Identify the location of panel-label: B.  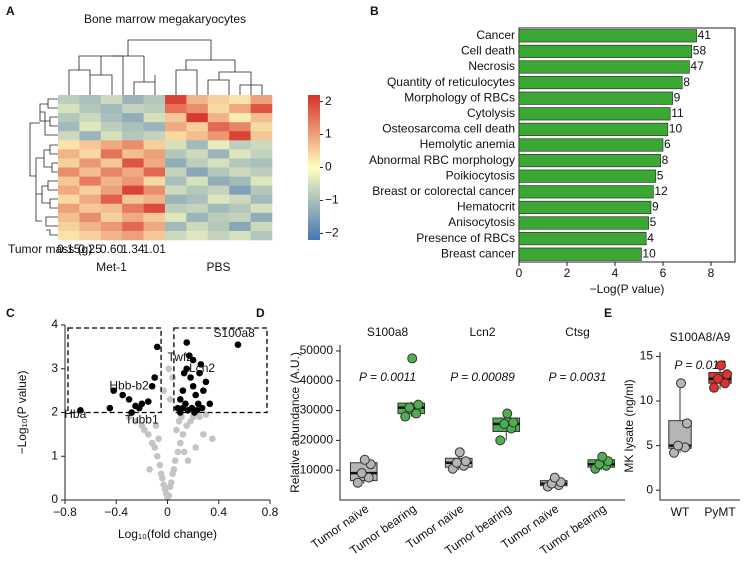
(374, 11).